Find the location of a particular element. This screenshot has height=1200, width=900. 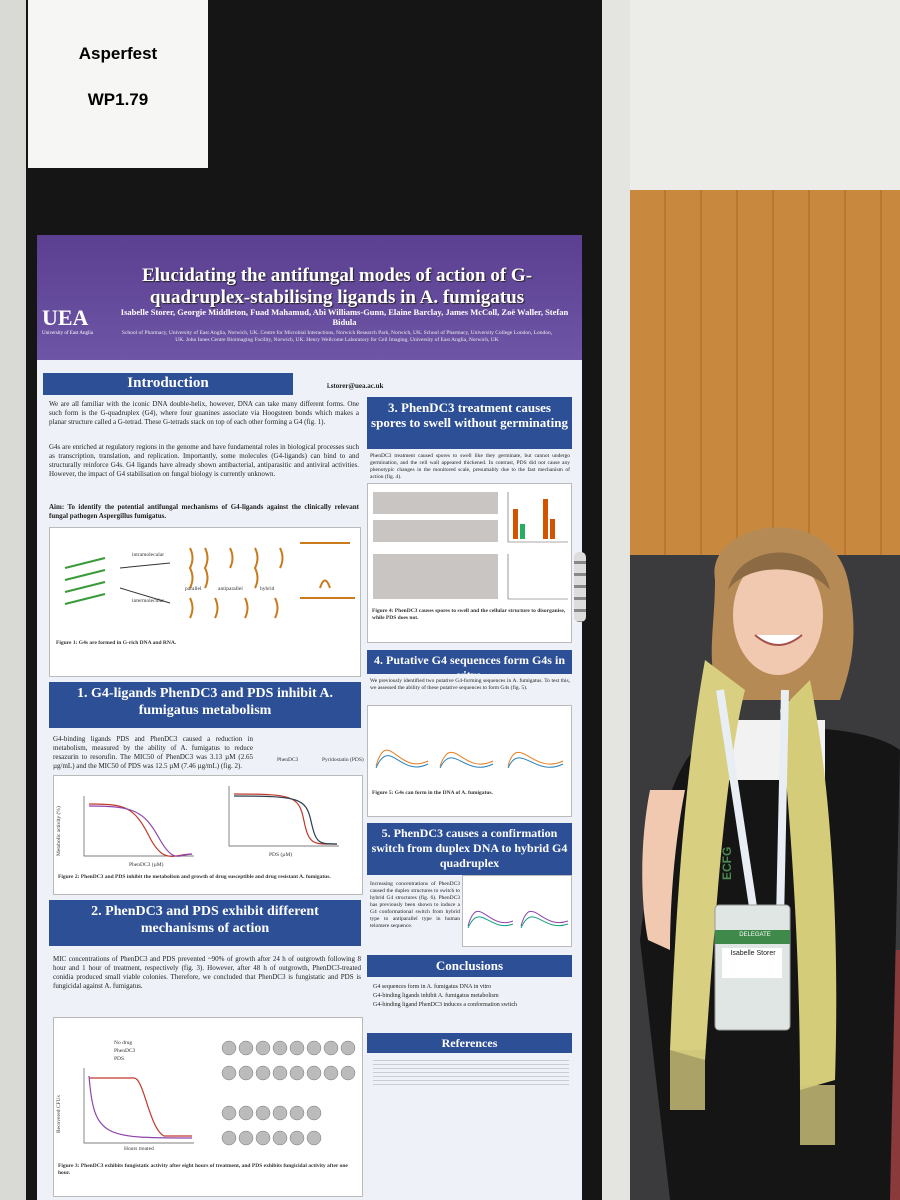

fig1-label: intermolecular is located at coordinates (148, 601).